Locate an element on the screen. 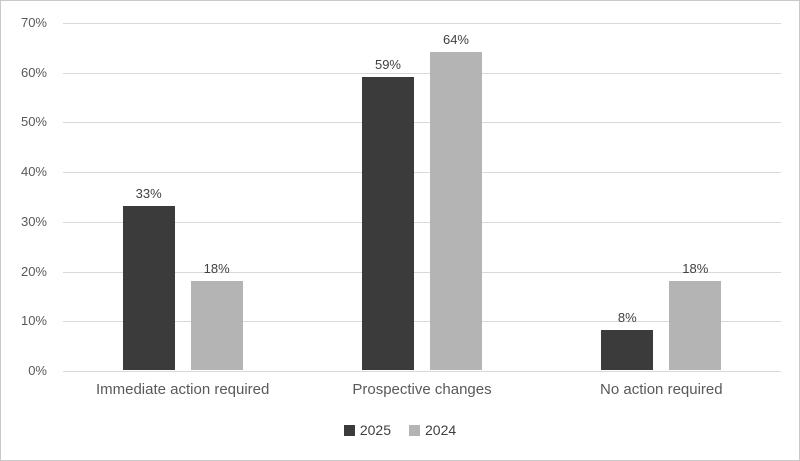 This screenshot has height=461, width=800. legend-item-2025: 2025 is located at coordinates (367, 430).